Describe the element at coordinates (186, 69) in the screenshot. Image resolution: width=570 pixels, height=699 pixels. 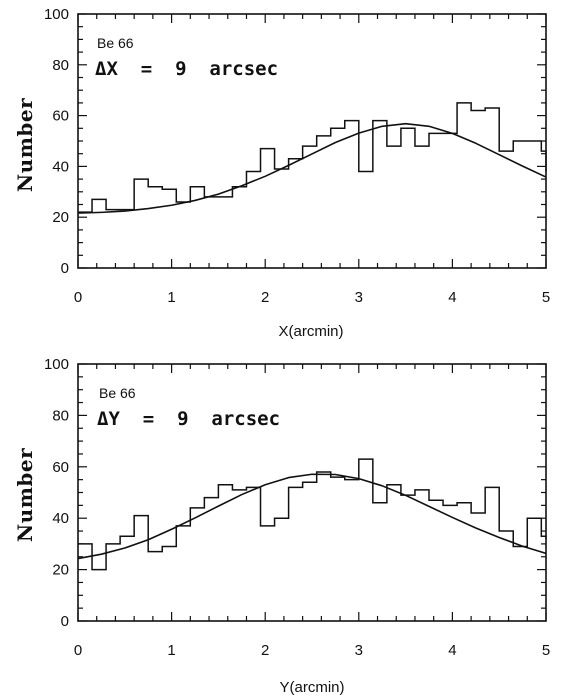
I see `annotation-resolution: ΔX = 9 arcsec` at that location.